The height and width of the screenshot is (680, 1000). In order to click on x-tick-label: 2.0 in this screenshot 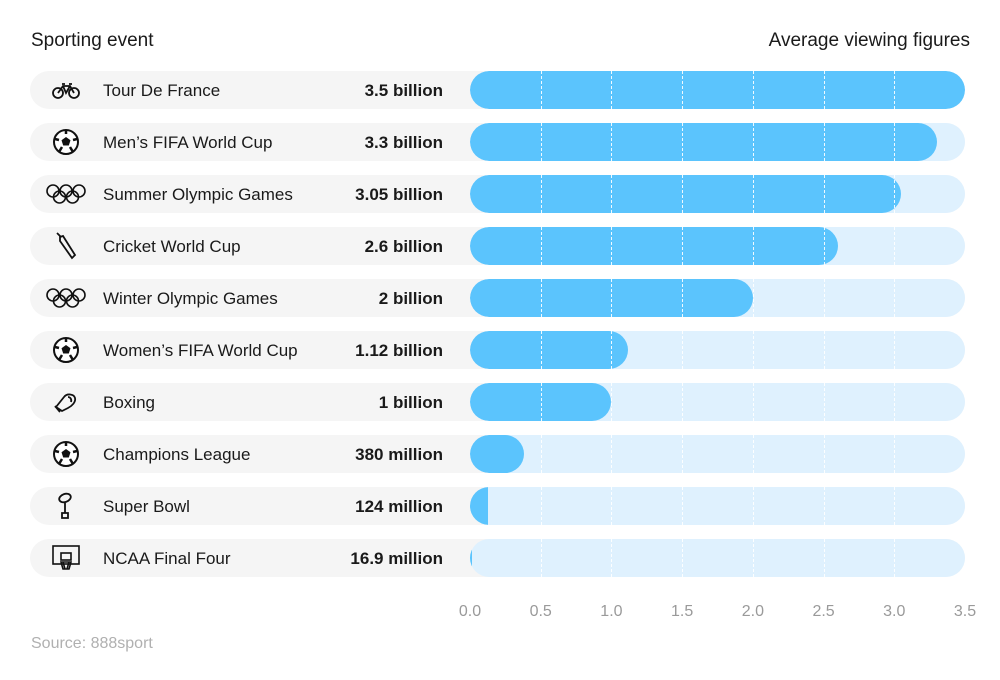, I will do `click(752, 611)`.